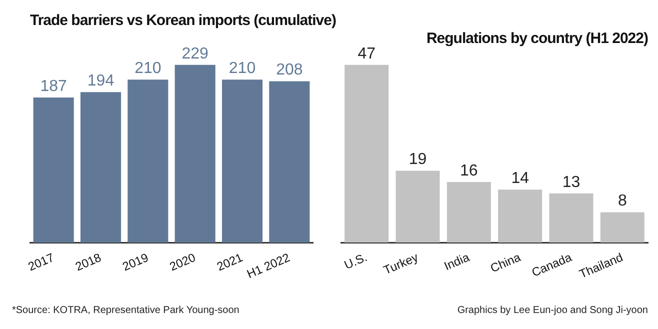  What do you see at coordinates (457, 262) in the screenshot?
I see `x-tick-label: India` at bounding box center [457, 262].